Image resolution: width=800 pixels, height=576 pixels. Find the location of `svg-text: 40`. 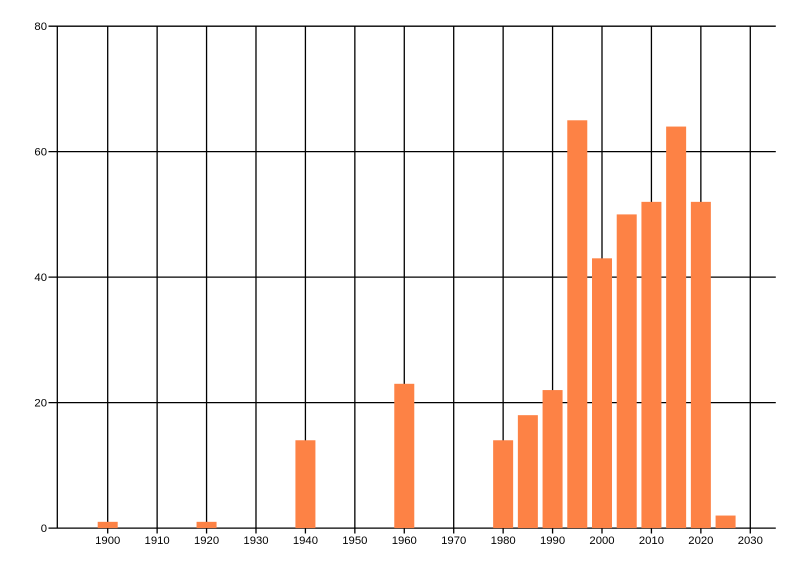

svg-text: 40 is located at coordinates (40, 278).